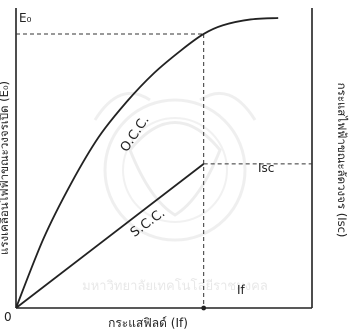 Image resolution: width=350 pixels, height=331 pixels. Describe the element at coordinates (25, 18) in the screenshot. I see `marker-label-e0: E₀` at that location.